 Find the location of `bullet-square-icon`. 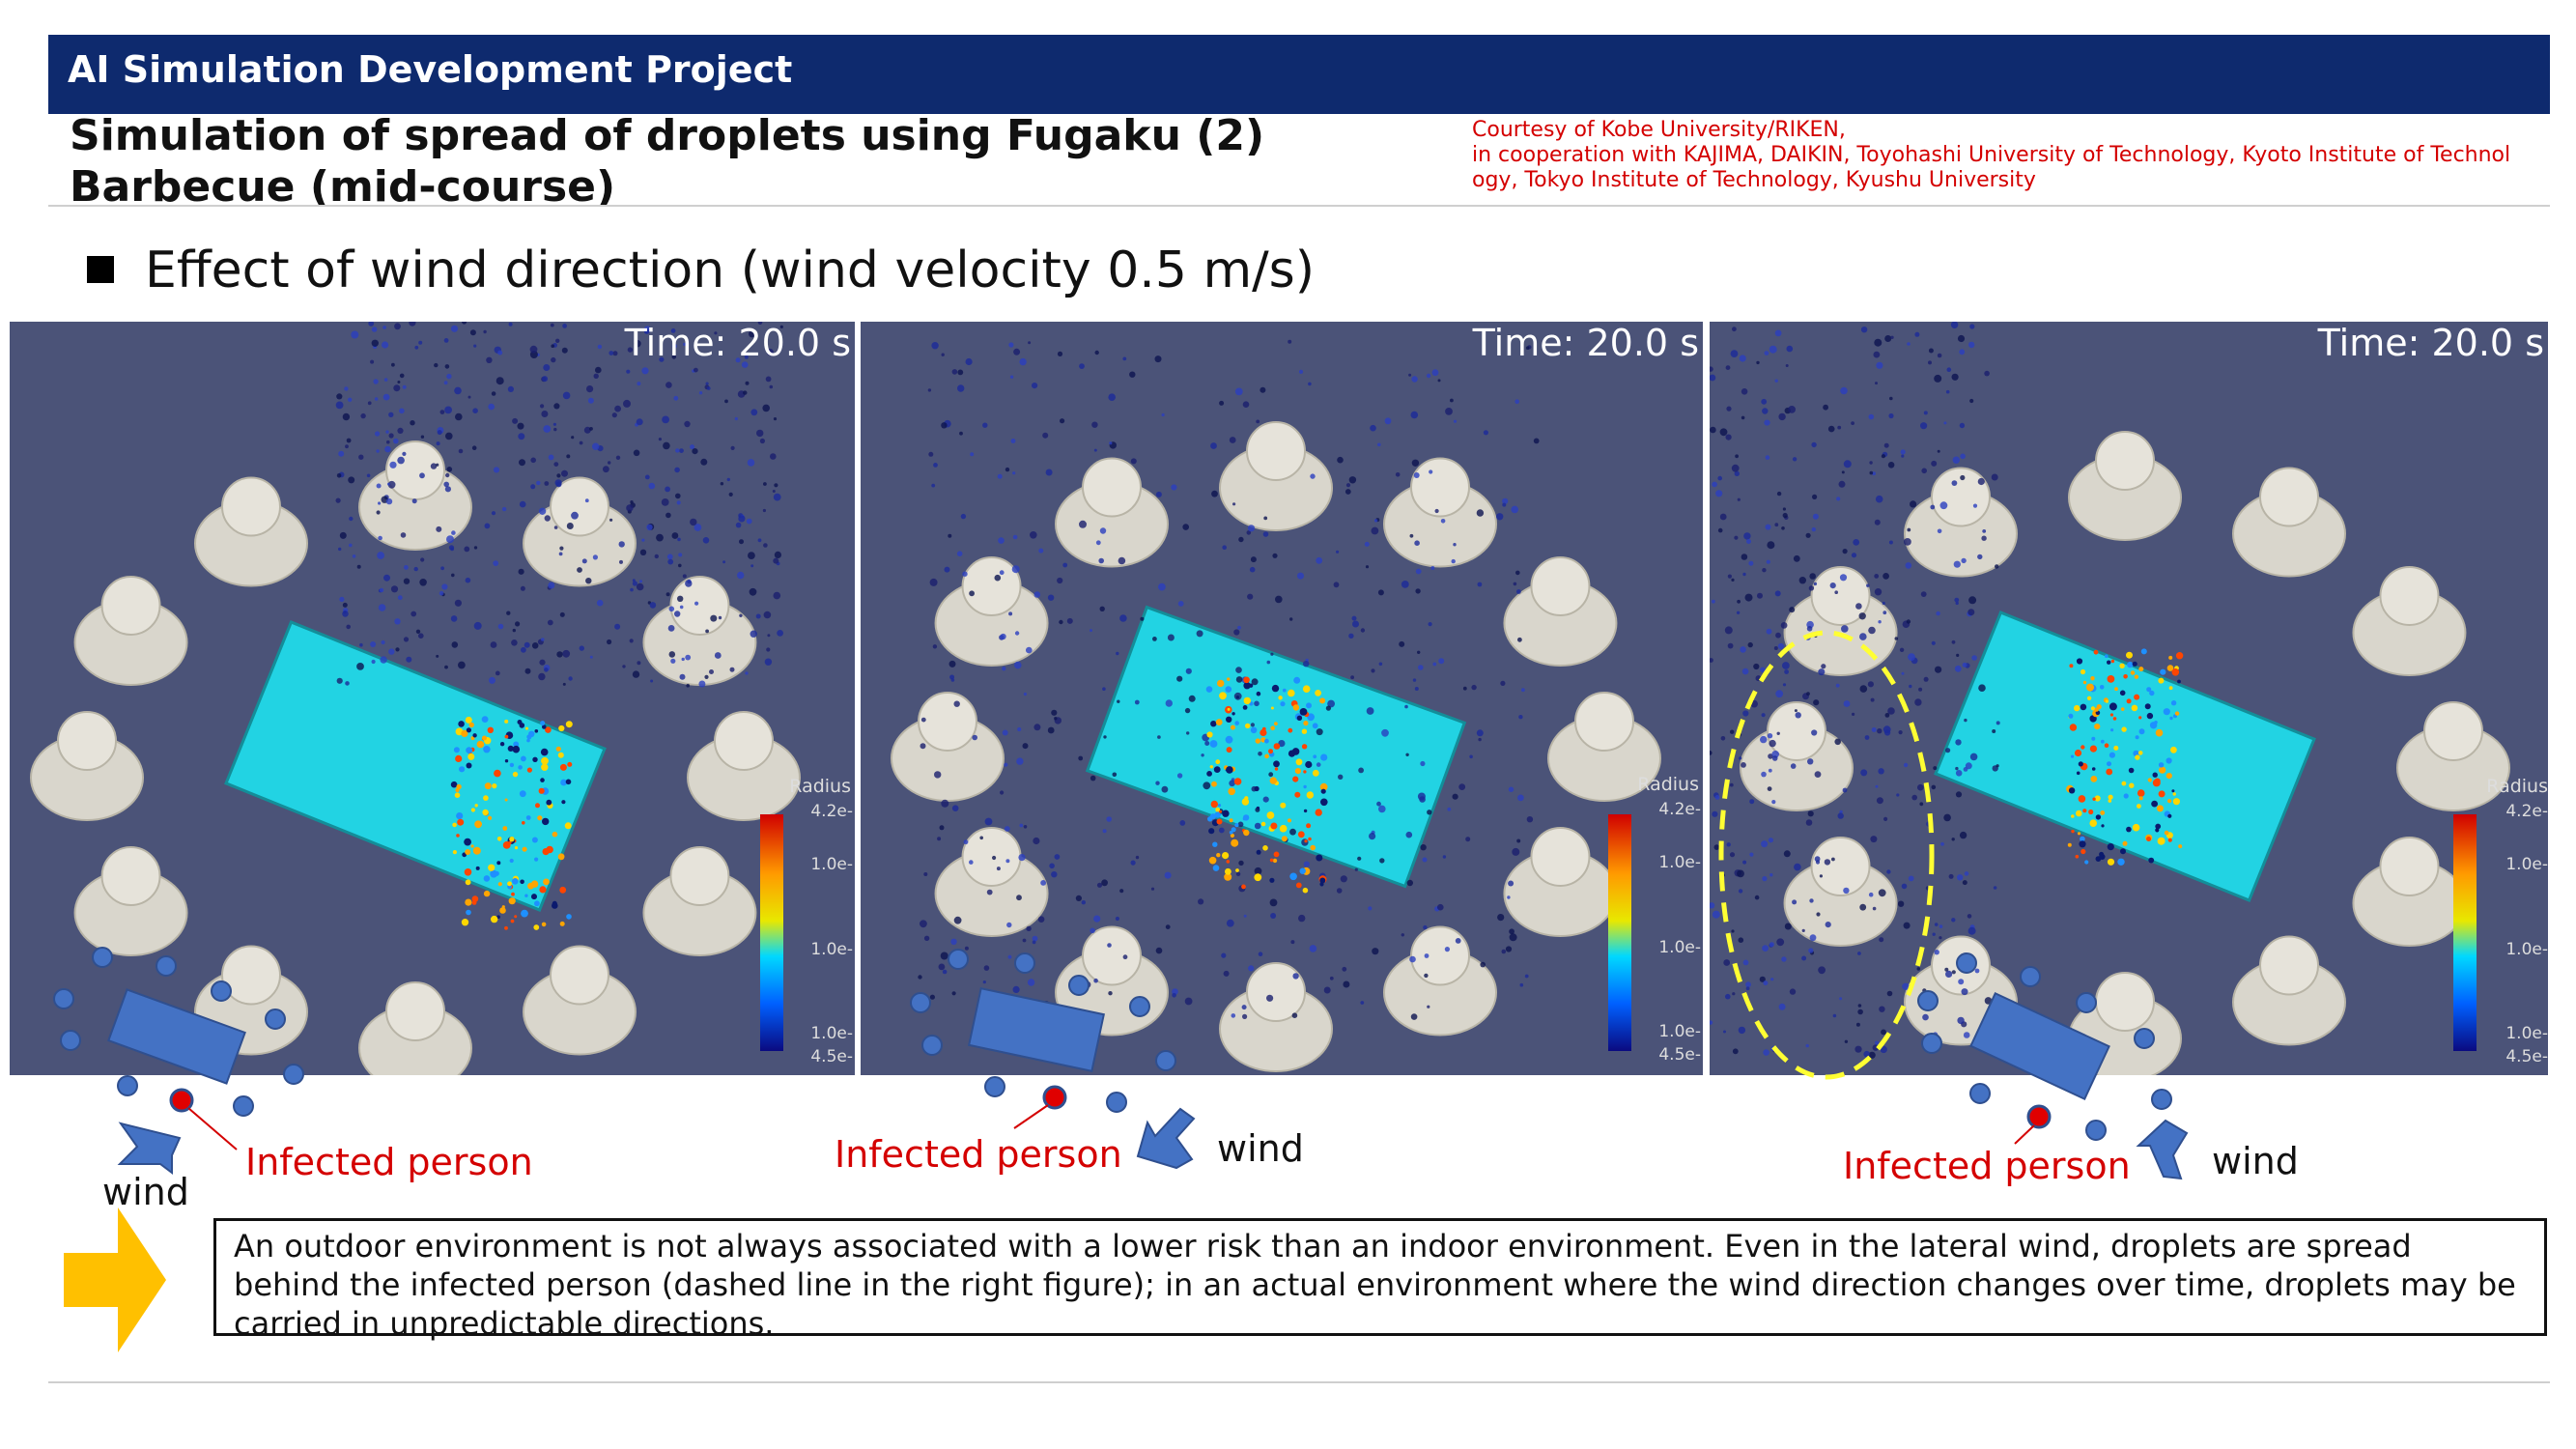

bullet-square-icon is located at coordinates (100, 269).